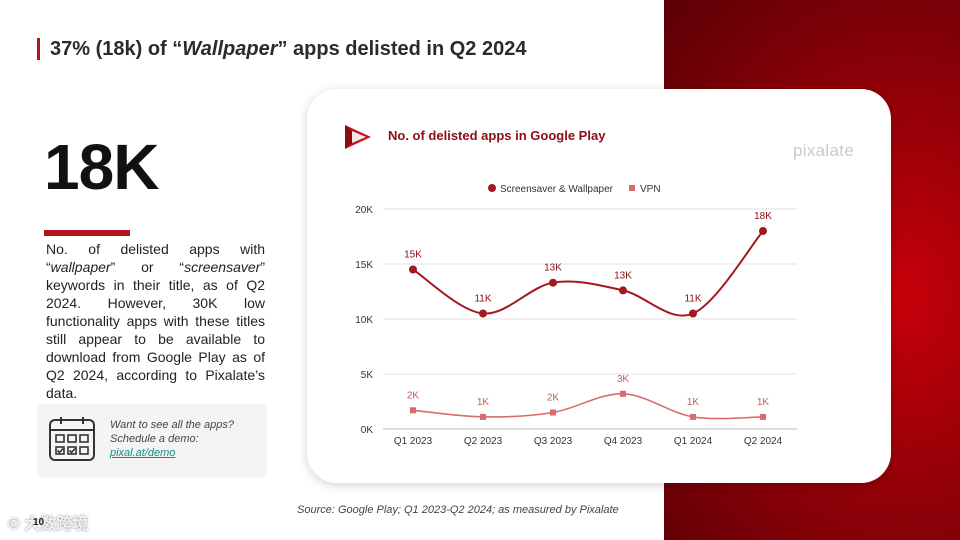 The image size is (960, 540). What do you see at coordinates (483, 441) in the screenshot?
I see `x-tick-label: Q2 2023` at bounding box center [483, 441].